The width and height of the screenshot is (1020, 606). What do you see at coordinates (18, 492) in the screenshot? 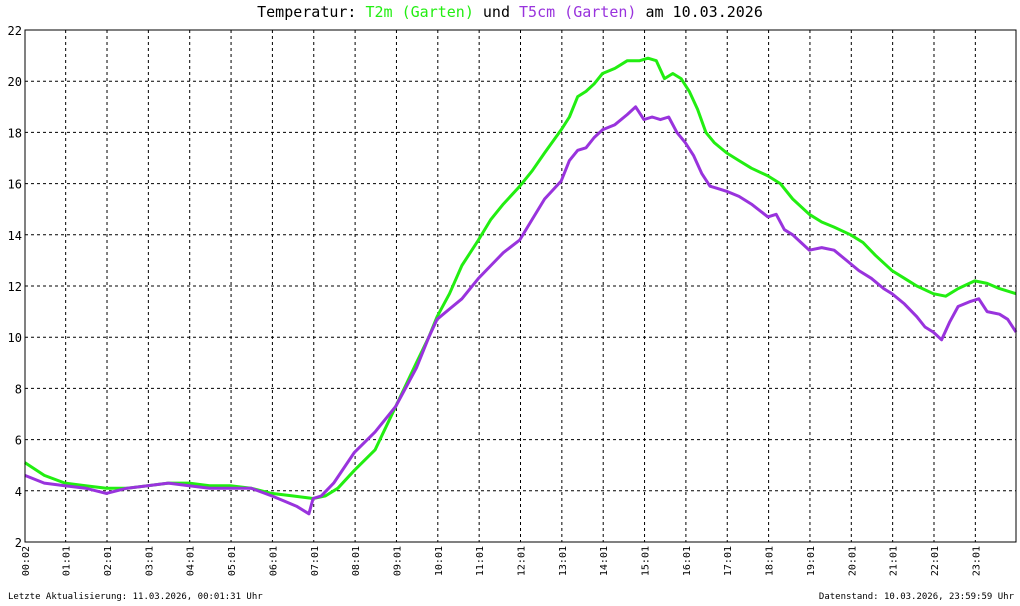
I see `y-tick-label: 4` at bounding box center [18, 492].